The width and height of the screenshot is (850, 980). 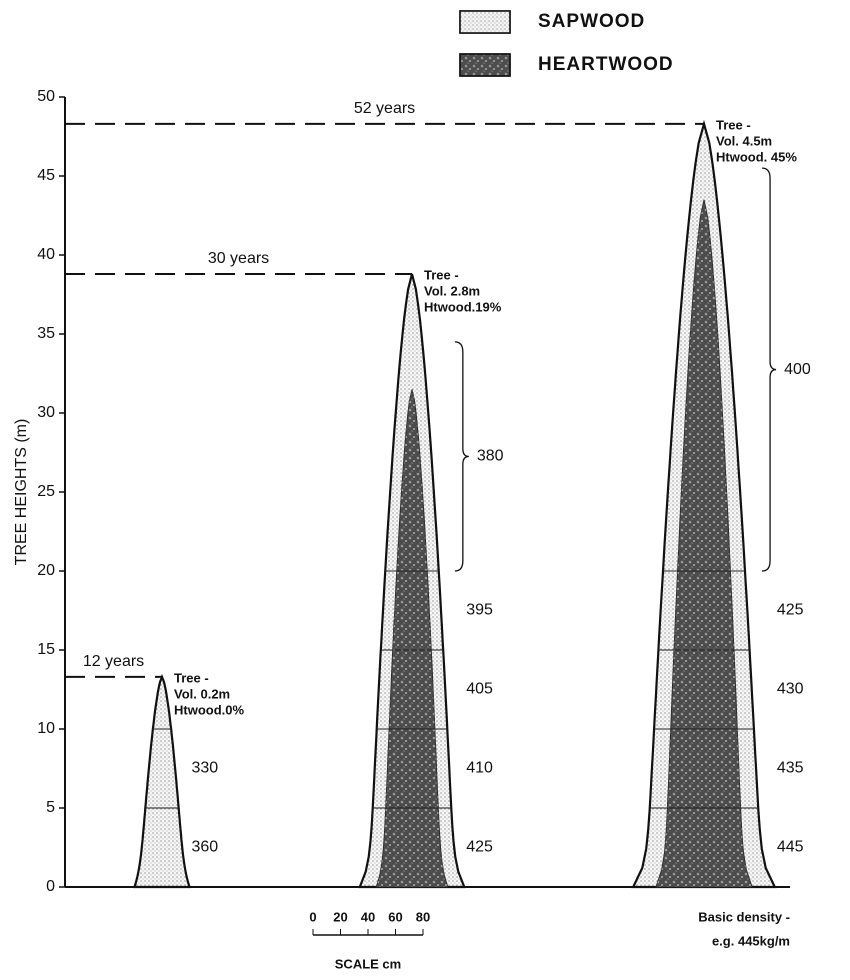 What do you see at coordinates (463, 306) in the screenshot?
I see `tree-note: Htwood.19%` at bounding box center [463, 306].